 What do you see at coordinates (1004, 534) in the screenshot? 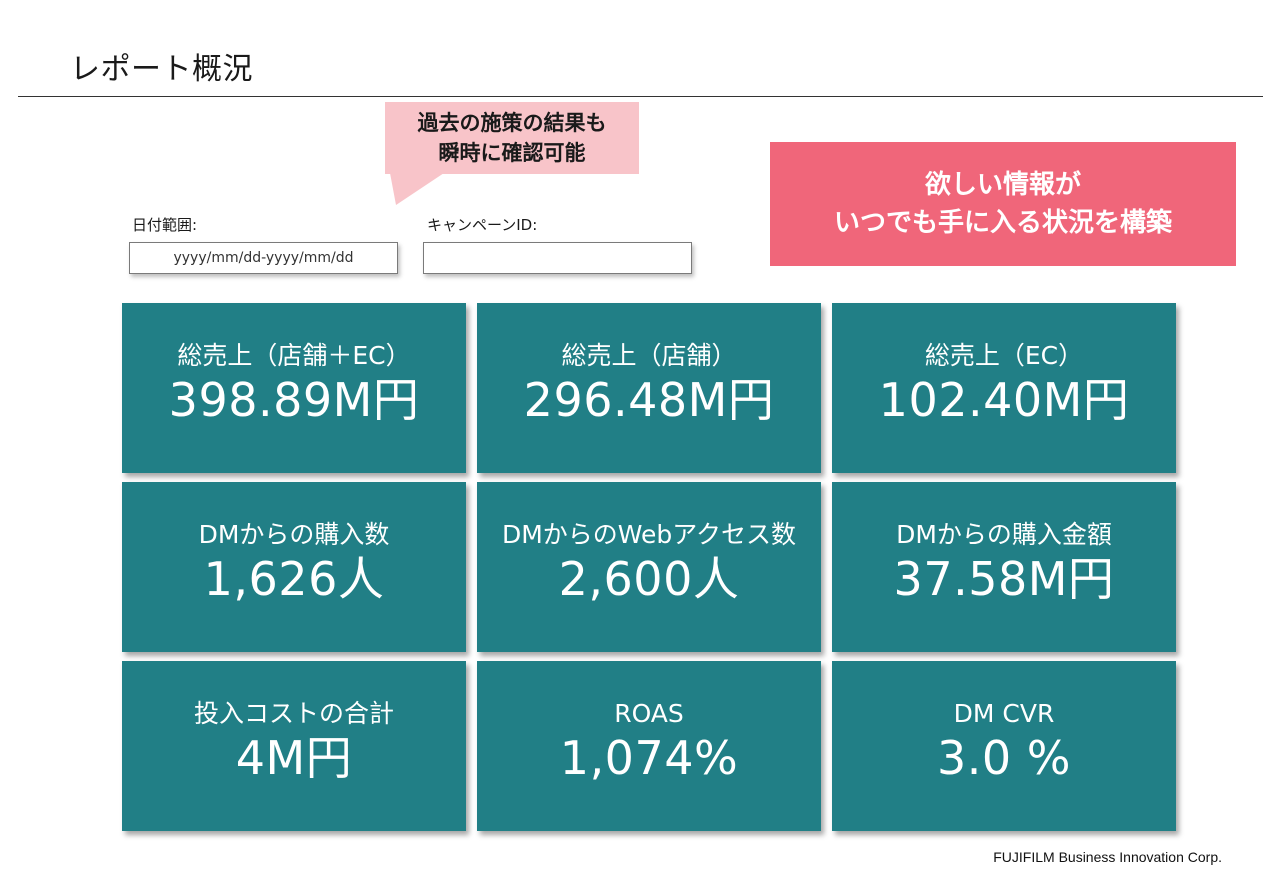
I see `metric-label: DMからの購入金額` at bounding box center [1004, 534].